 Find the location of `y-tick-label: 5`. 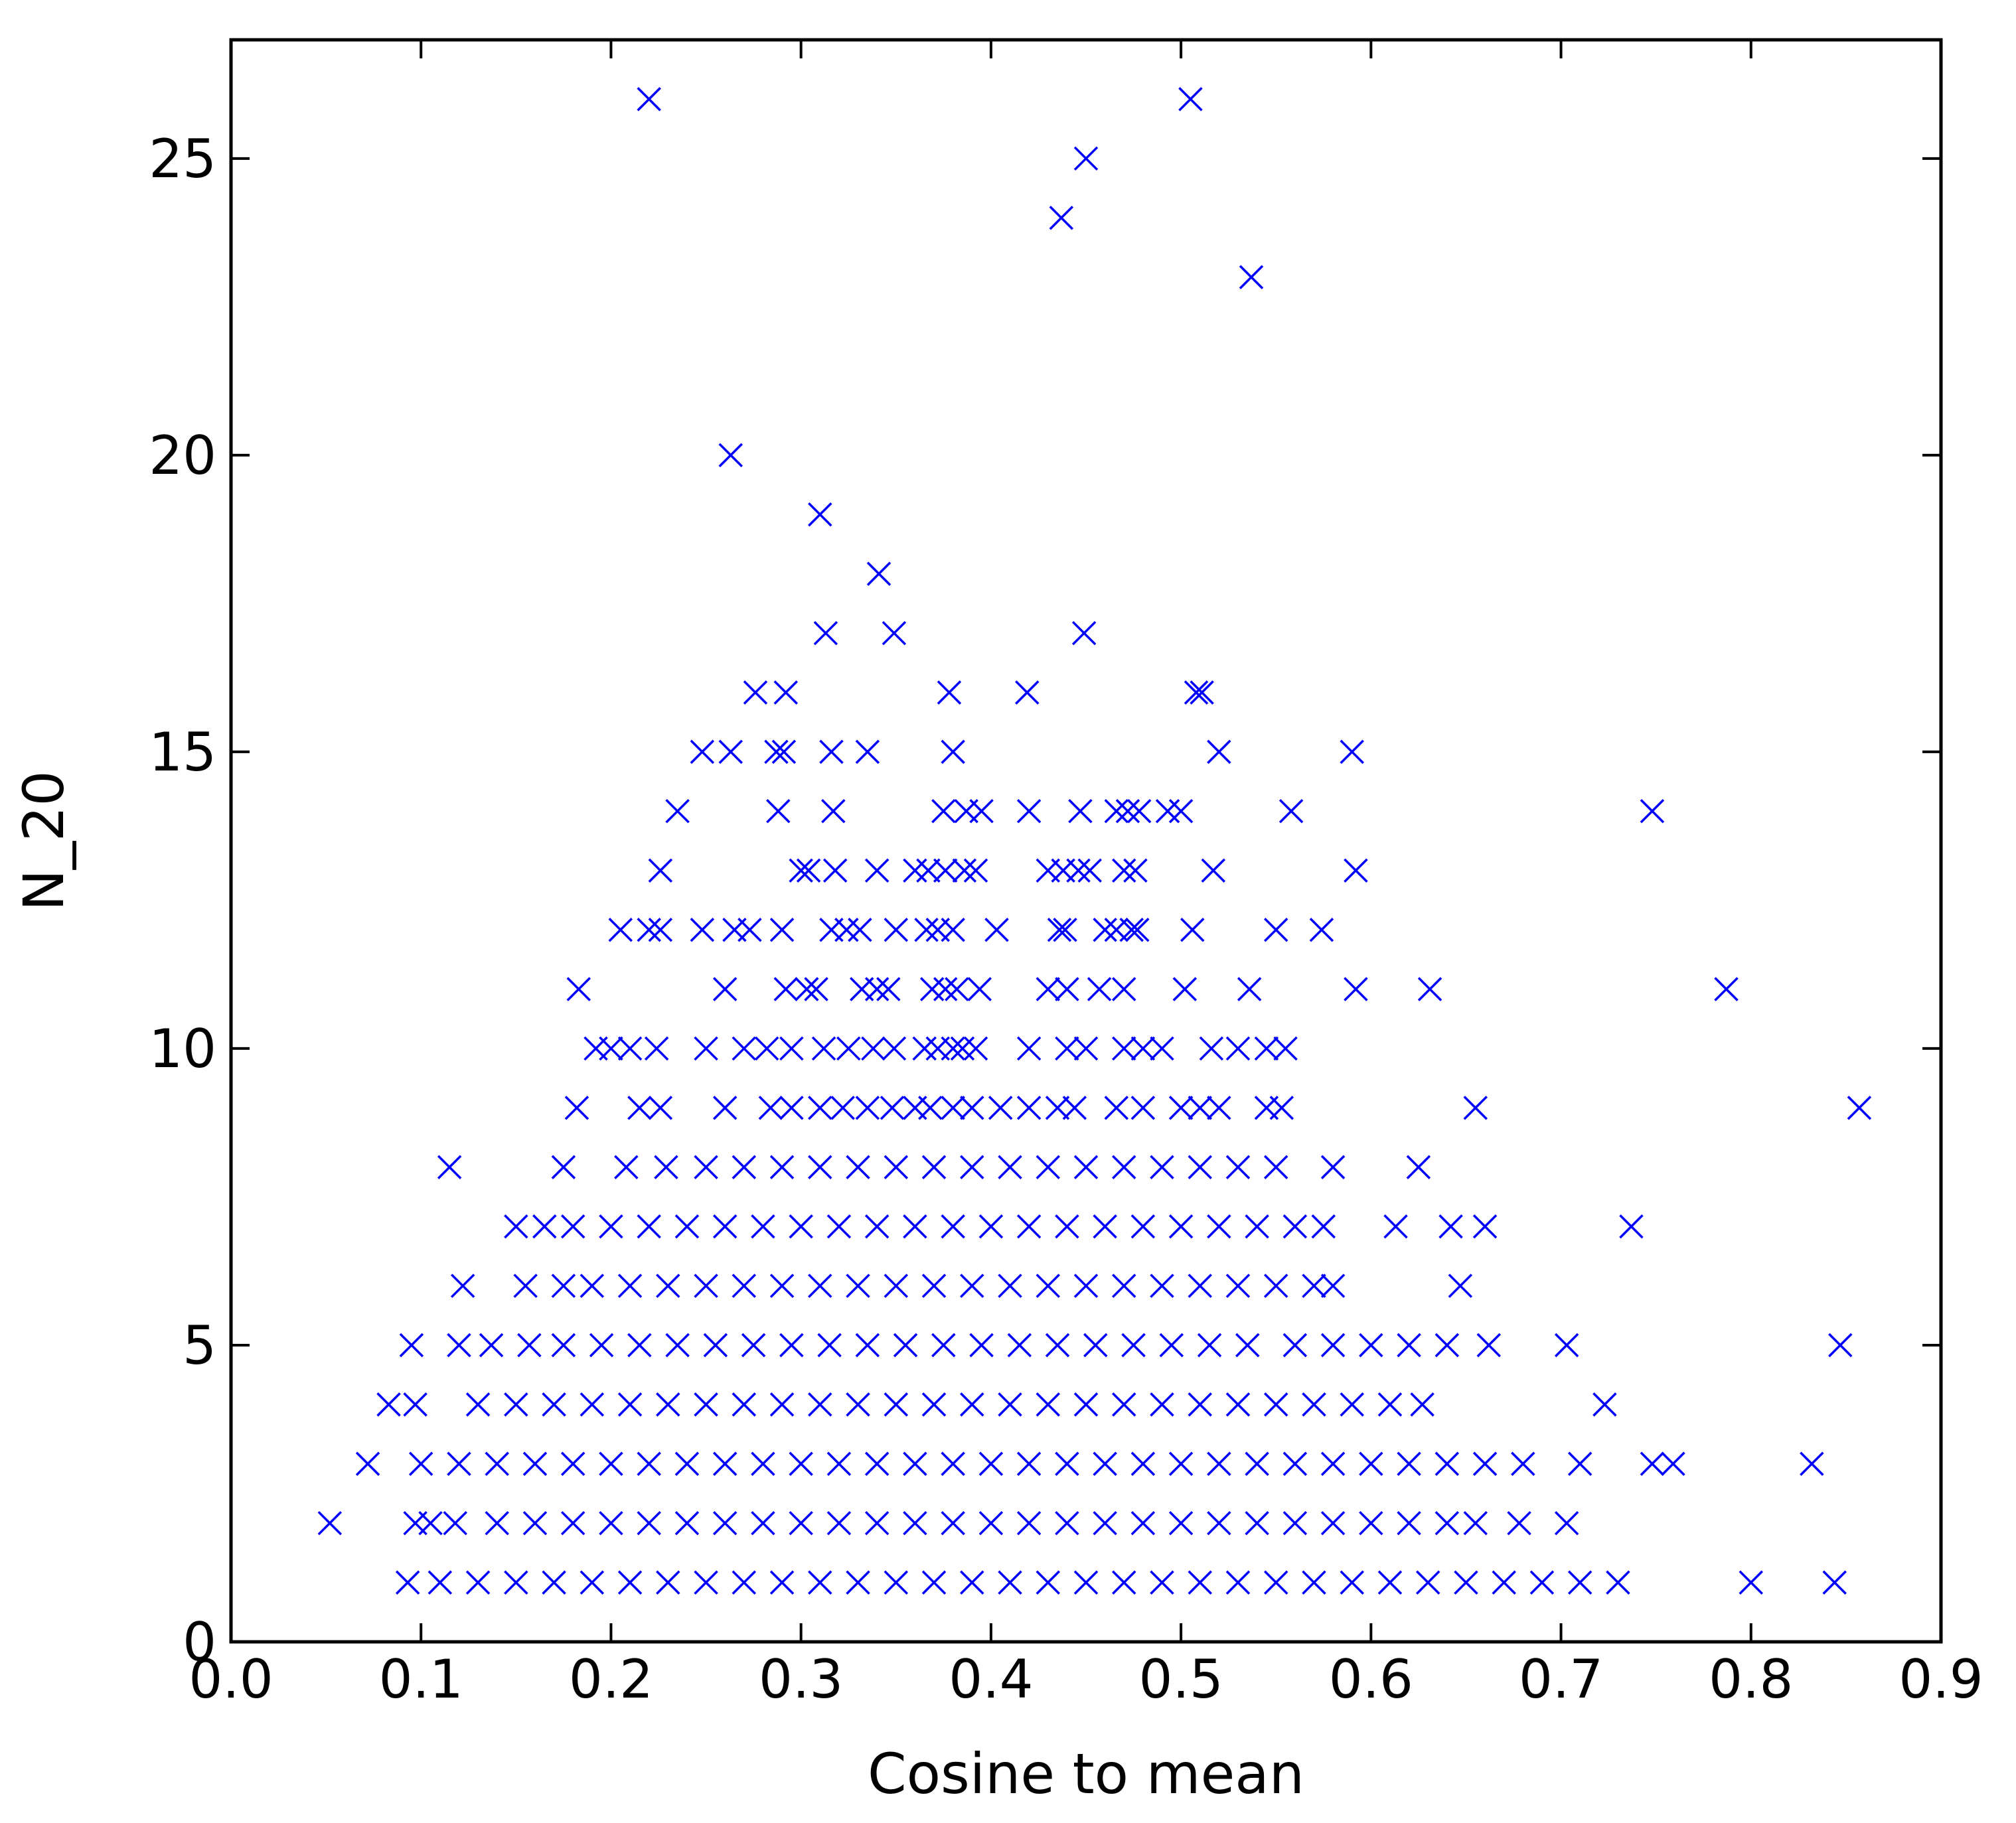

y-tick-label: 5 is located at coordinates (200, 1345).